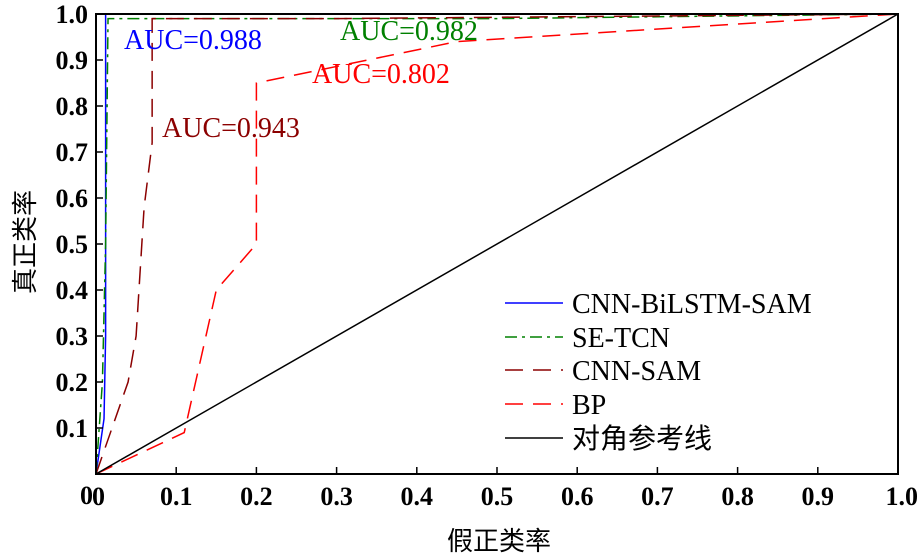 This screenshot has width=924, height=560. I want to click on x-tick-label: 0.1, so click(176, 496).